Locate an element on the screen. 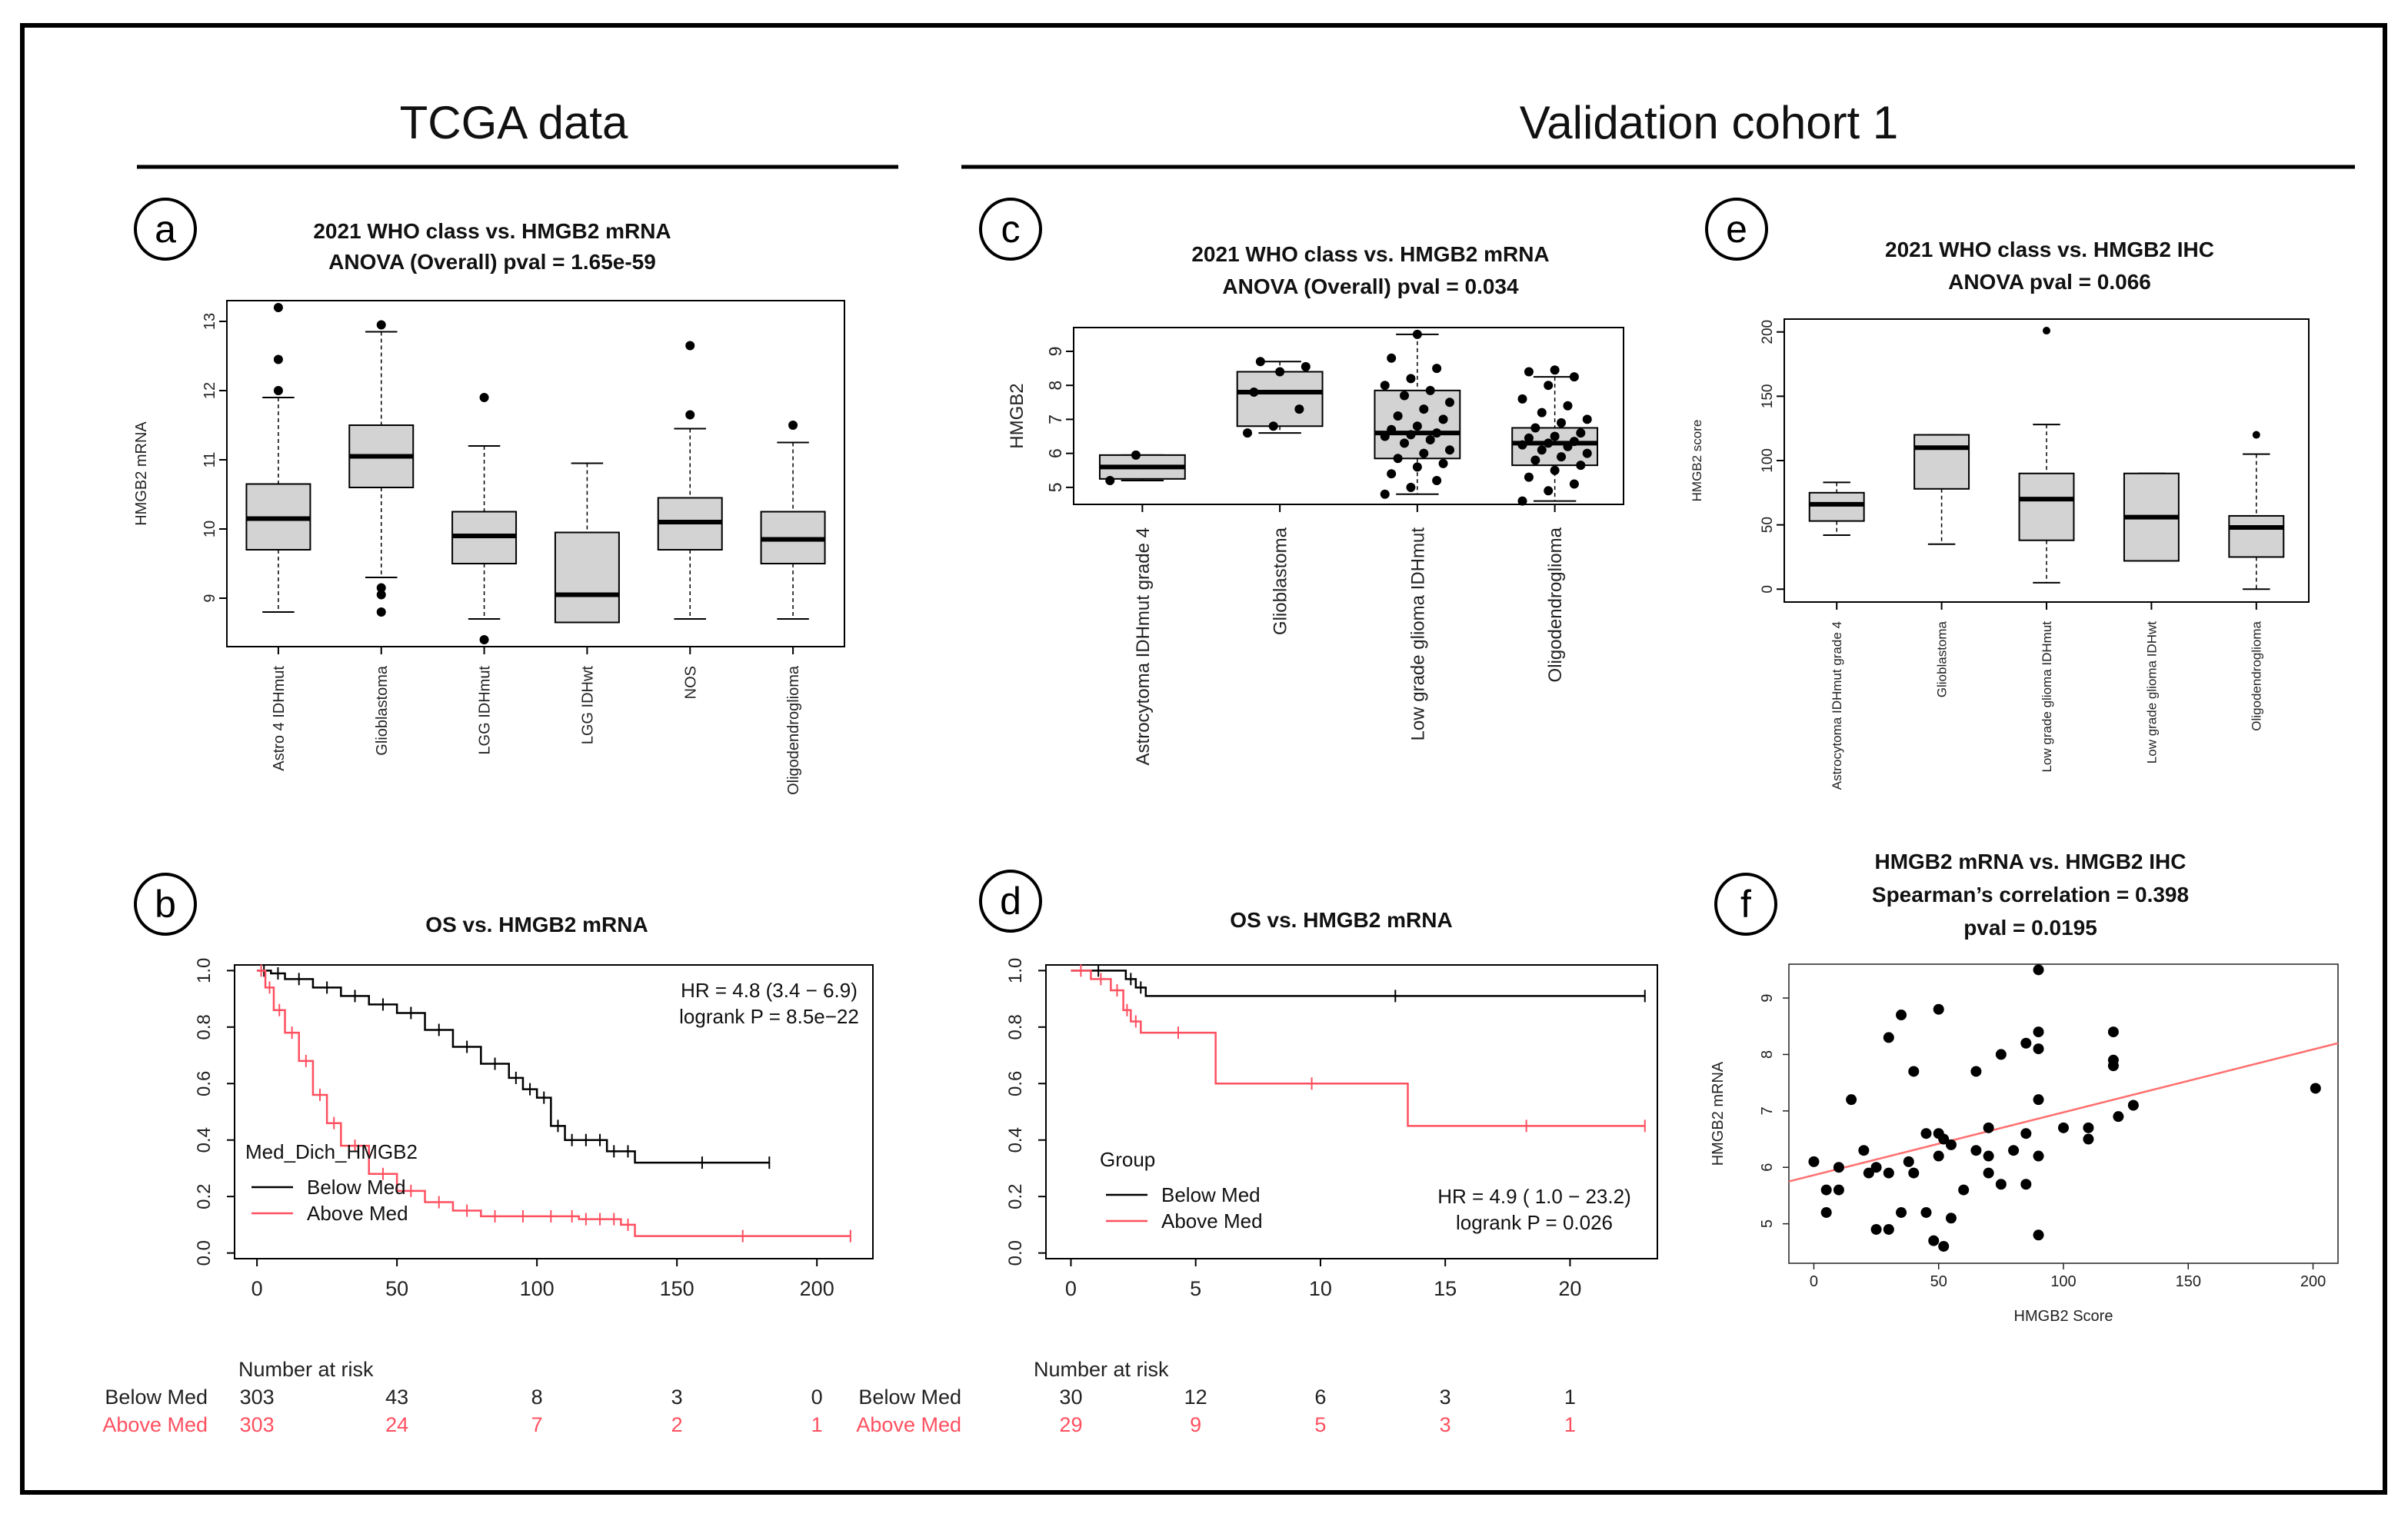 The width and height of the screenshot is (2408, 1527). y-tick-label-f-7: 7 is located at coordinates (1767, 1110).